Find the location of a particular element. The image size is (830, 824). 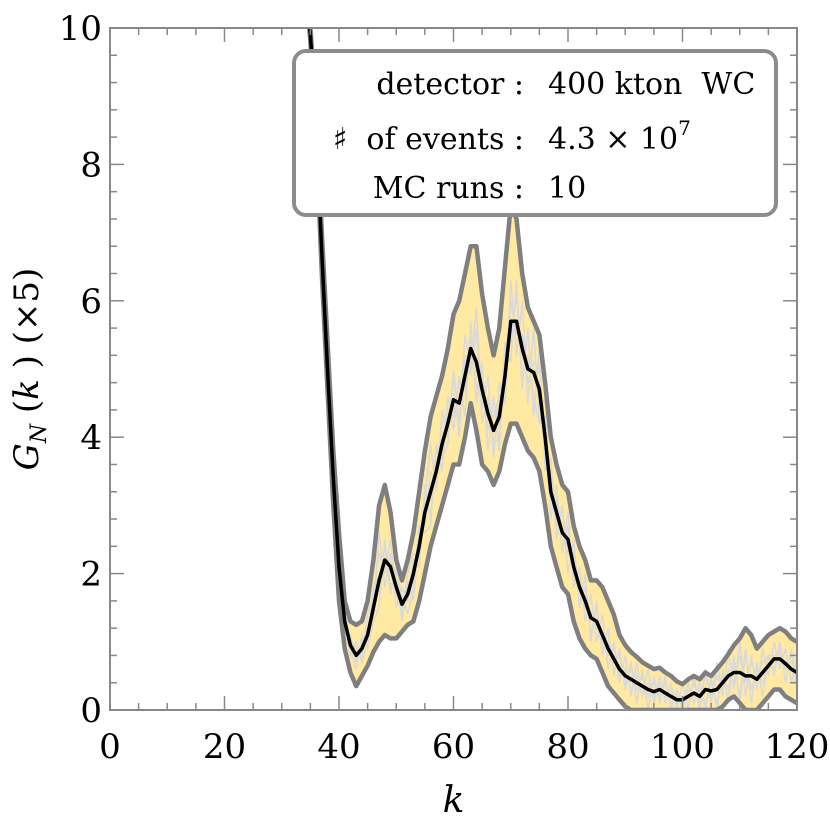

x-tick-label: 60 is located at coordinates (453, 747).